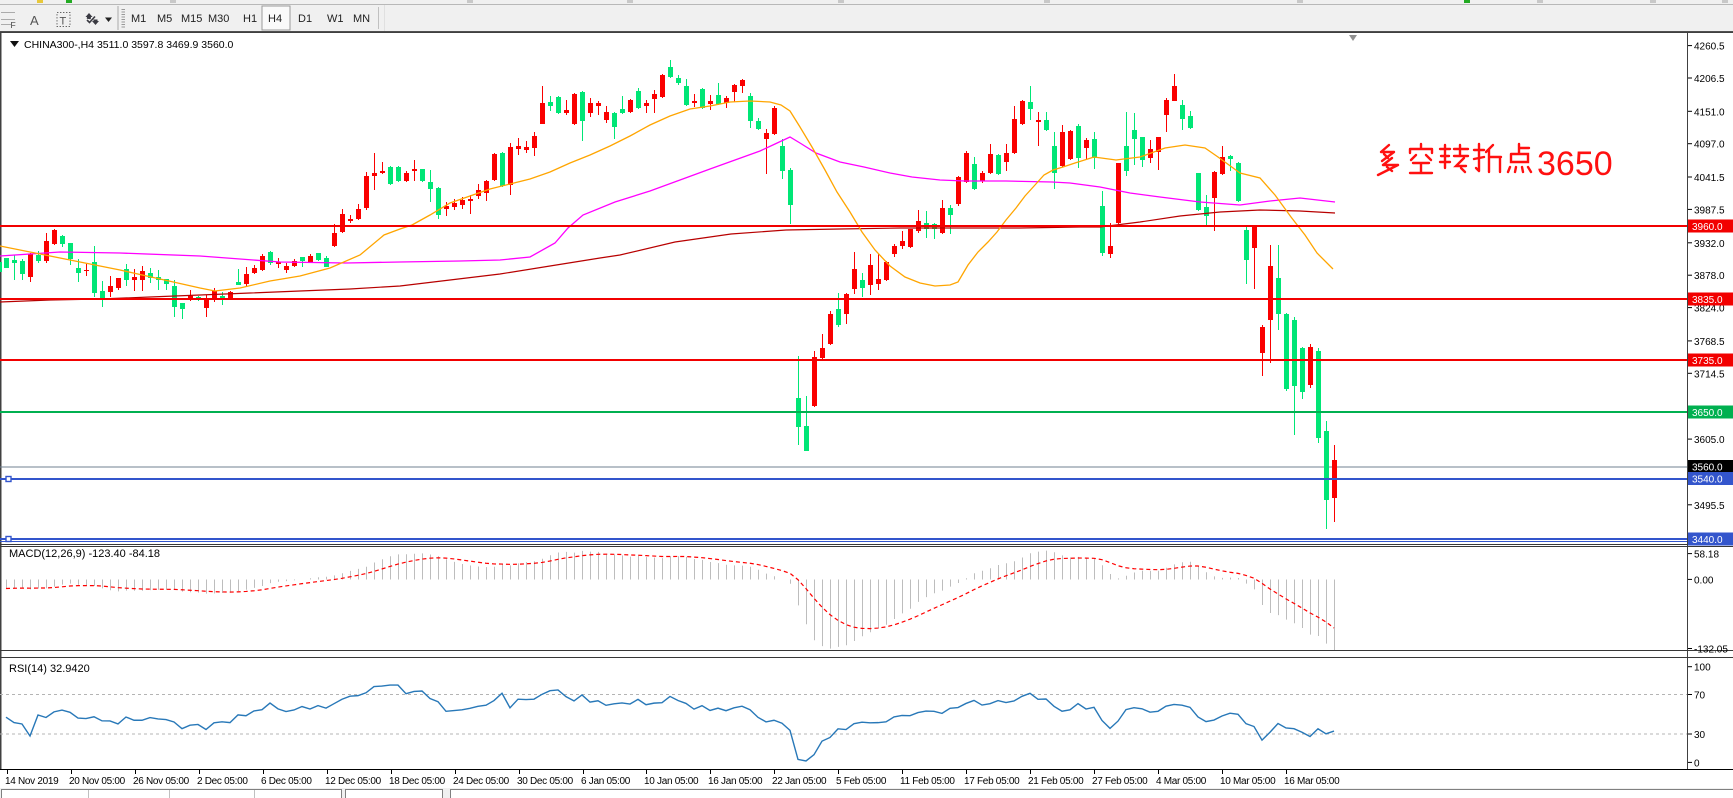  Describe the element at coordinates (275, 19) in the screenshot. I see `svg-text: H4` at that location.